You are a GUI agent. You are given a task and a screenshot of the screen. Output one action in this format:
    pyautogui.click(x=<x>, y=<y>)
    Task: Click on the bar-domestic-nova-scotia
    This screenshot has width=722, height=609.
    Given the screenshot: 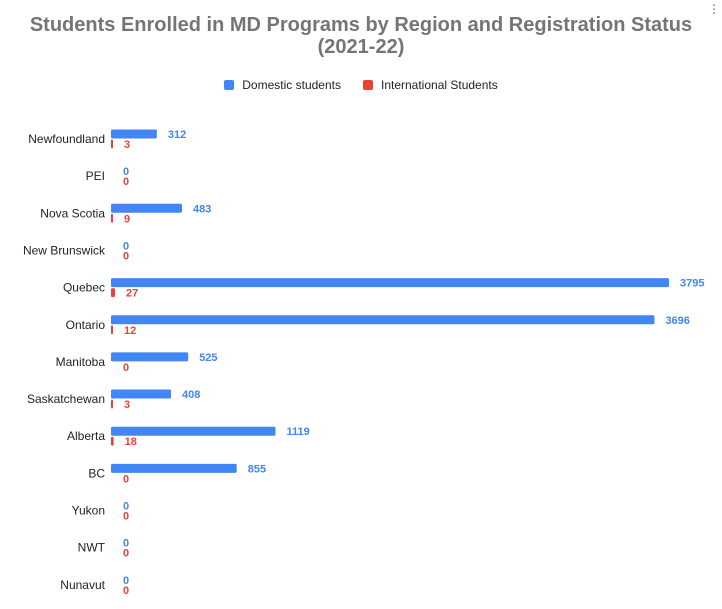 What is the action you would take?
    pyautogui.click(x=147, y=208)
    